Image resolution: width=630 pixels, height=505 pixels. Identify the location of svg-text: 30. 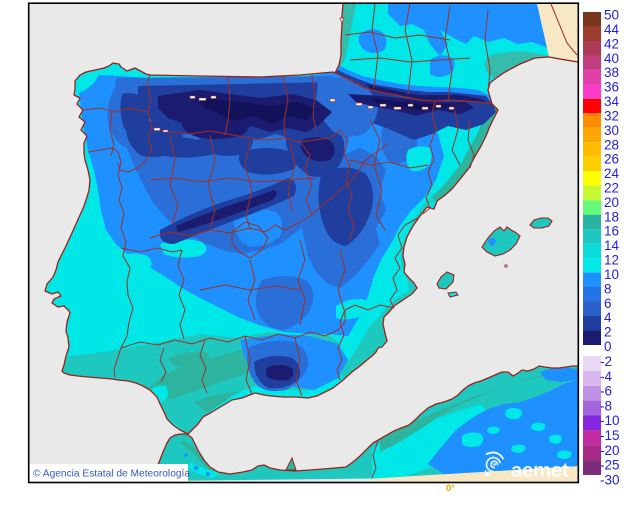
(611, 130).